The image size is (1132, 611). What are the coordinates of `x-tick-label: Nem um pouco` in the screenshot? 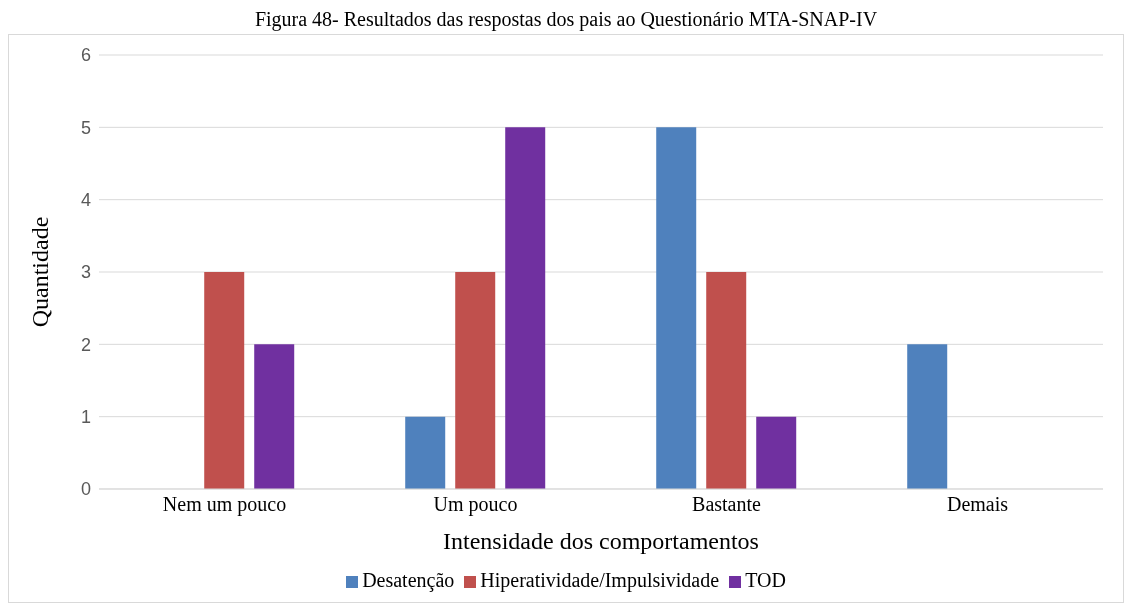 It's located at (224, 505).